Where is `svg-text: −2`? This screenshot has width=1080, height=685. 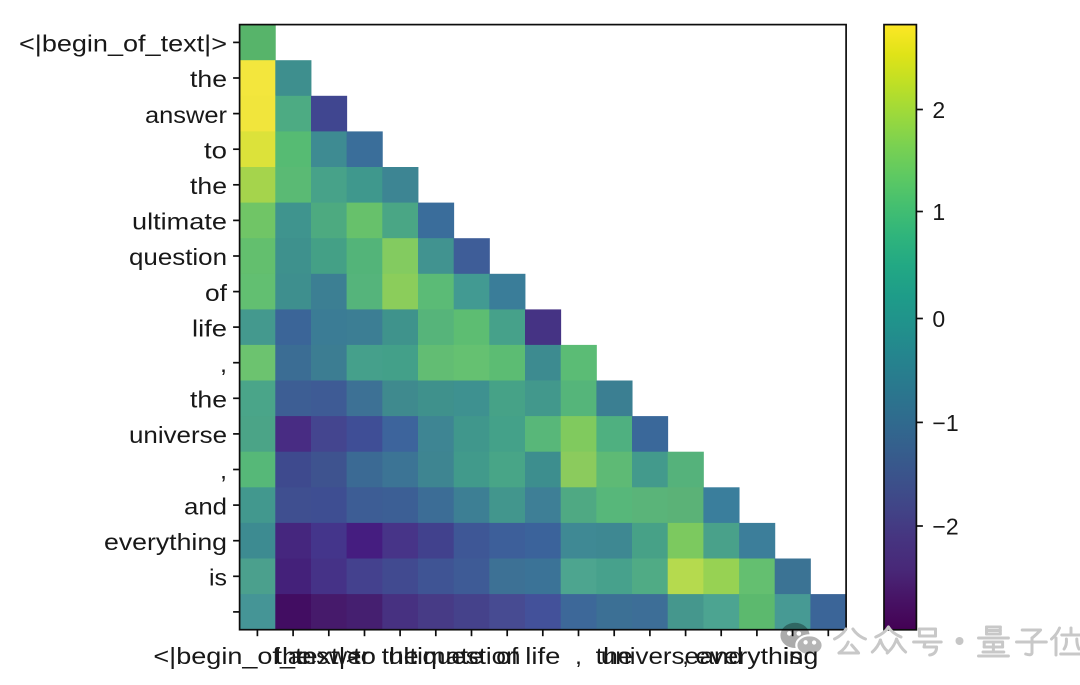
svg-text: −2 is located at coordinates (945, 527).